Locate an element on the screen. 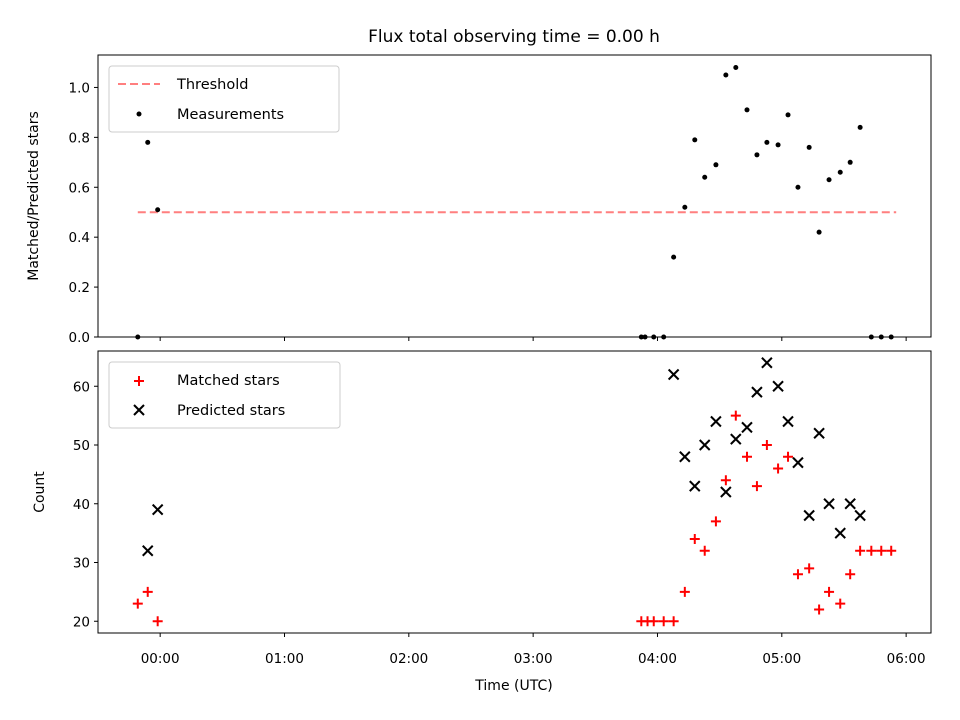 The width and height of the screenshot is (960, 720). legend-predicted-label: Predicted stars is located at coordinates (231, 411).